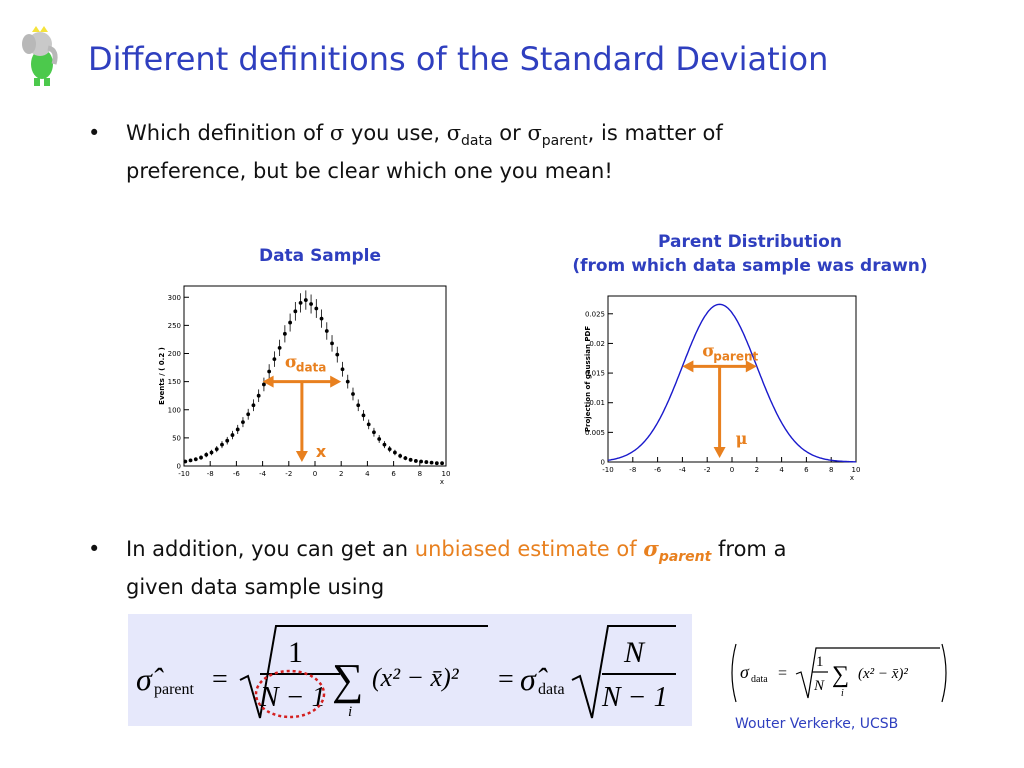 This screenshot has width=1024, height=768. Describe the element at coordinates (42, 56) in the screenshot. I see `elephant-logo` at that location.